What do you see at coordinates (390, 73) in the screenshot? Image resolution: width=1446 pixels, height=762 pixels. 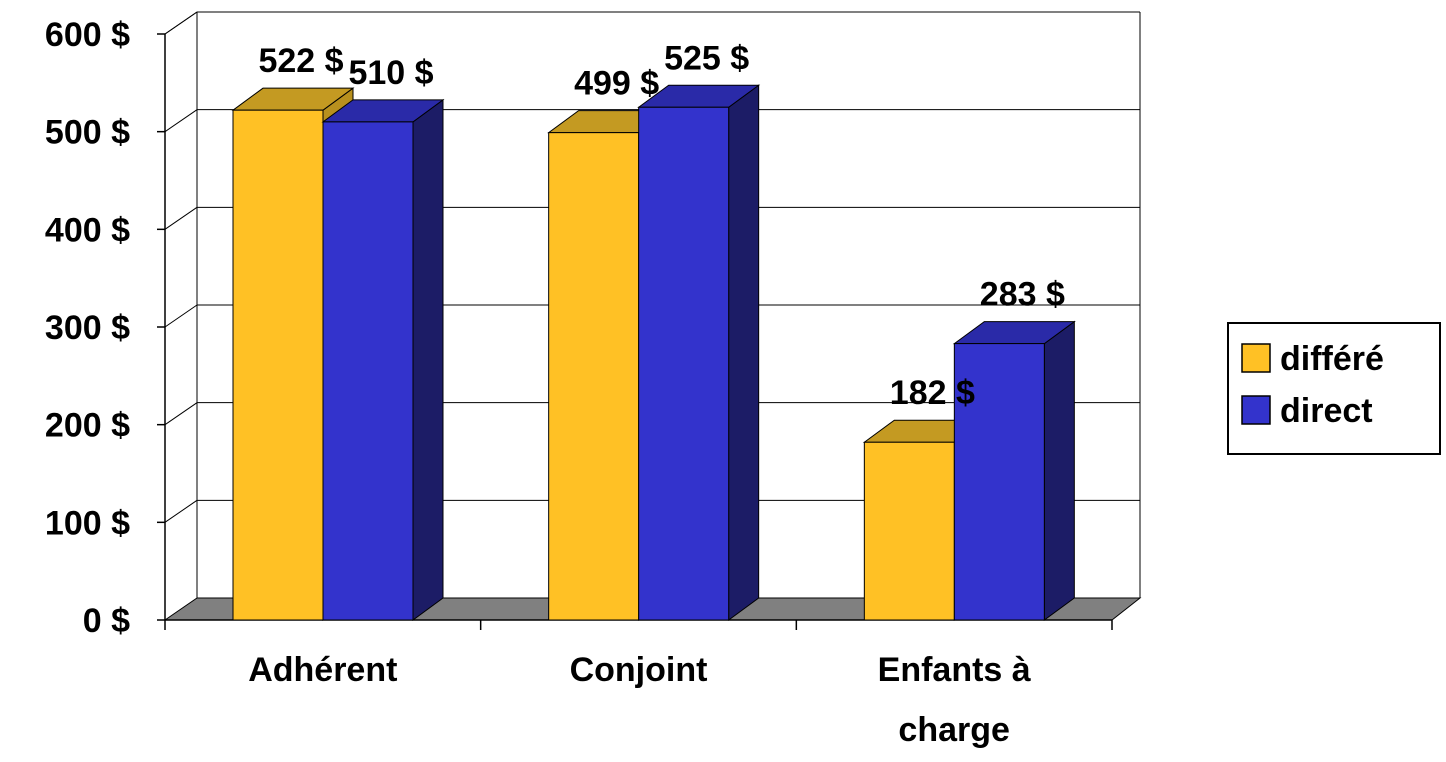 I see `data-label: 510 $` at bounding box center [390, 73].